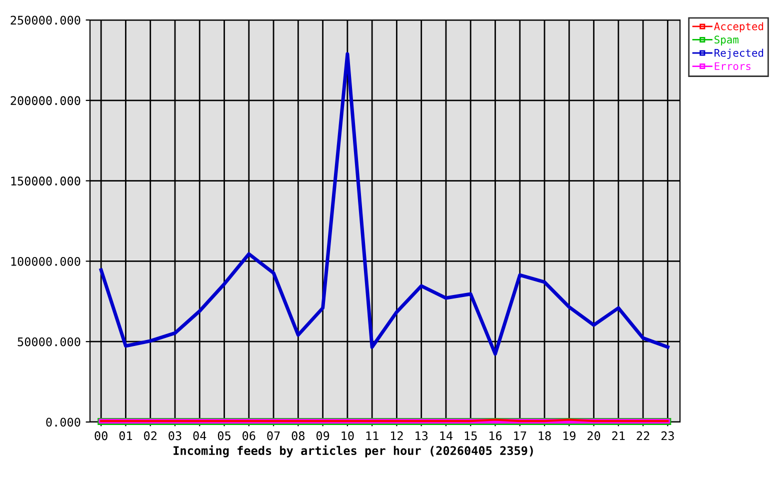 This screenshot has height=480, width=780. I want to click on x-tick-label: 08, so click(298, 435).